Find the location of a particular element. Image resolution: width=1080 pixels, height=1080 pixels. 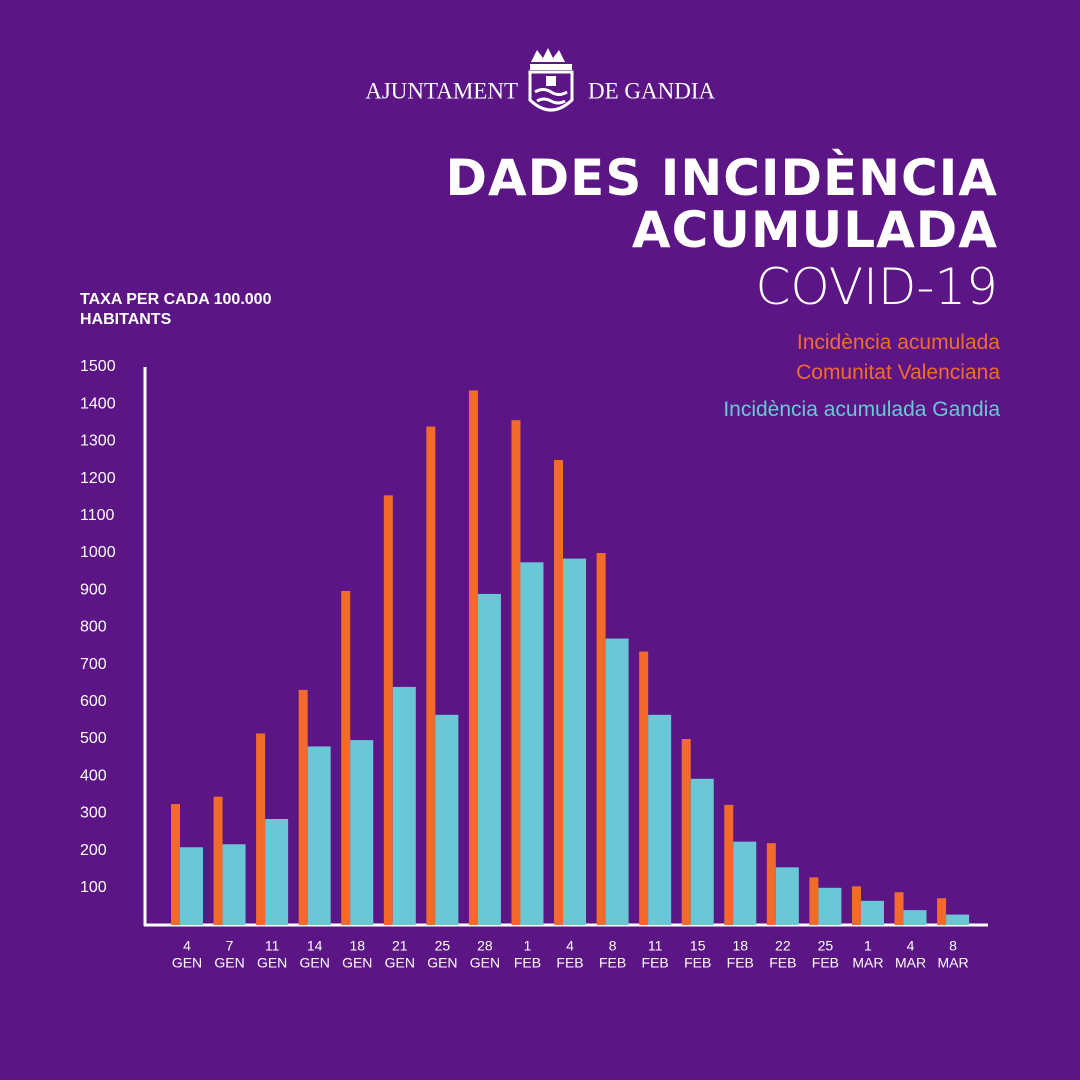

chart-title: DADES INCIDÈNCIA ACUMULADA is located at coordinates (721, 204).